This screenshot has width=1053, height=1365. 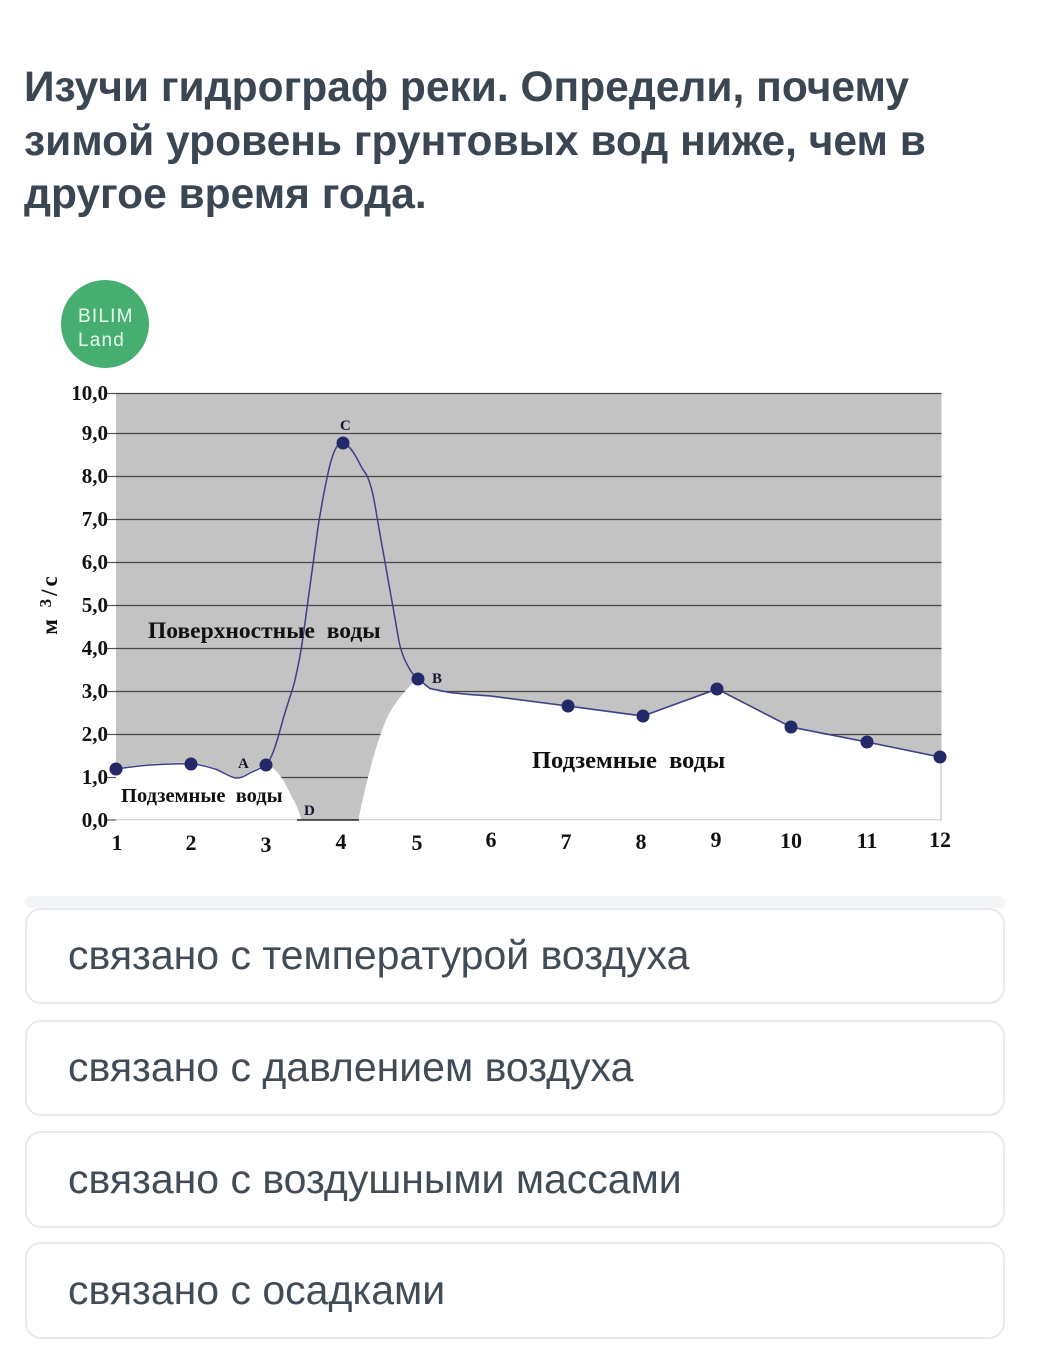 I want to click on svg-text: 11, so click(x=867, y=840).